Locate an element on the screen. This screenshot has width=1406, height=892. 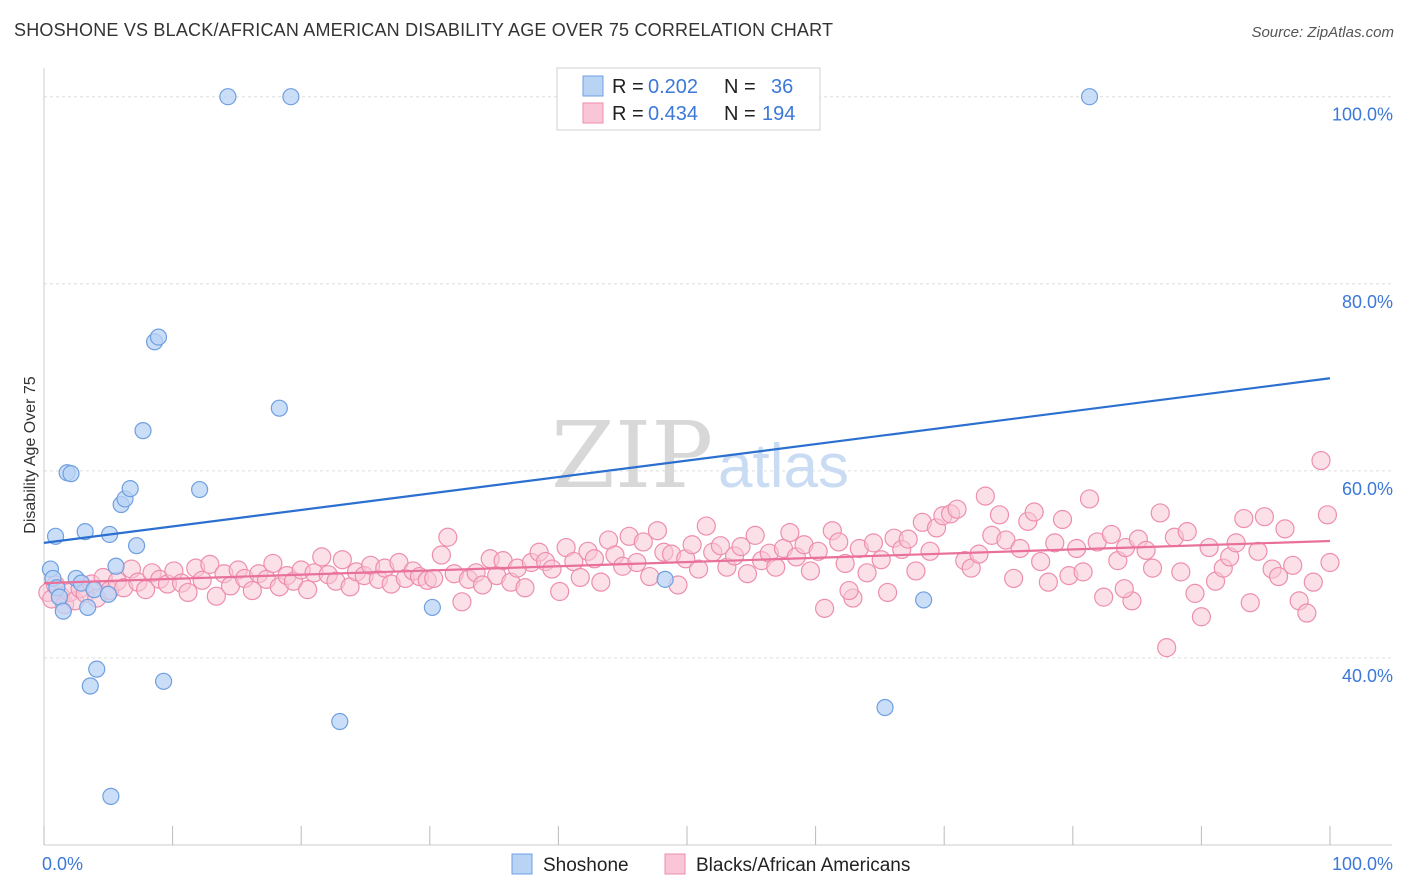
legend-bottom-swatch-shoshone is located at coordinates (522, 864).